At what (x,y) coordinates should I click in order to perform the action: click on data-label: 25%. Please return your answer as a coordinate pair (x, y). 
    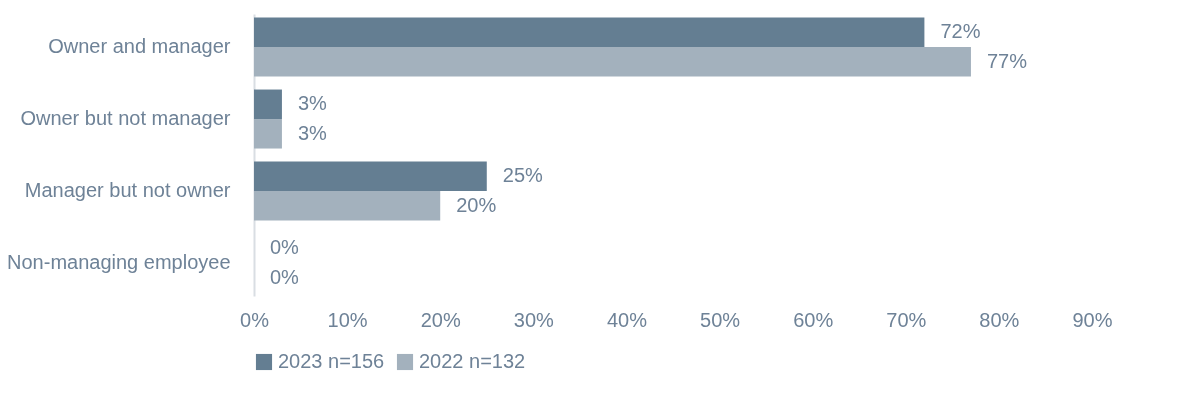
    Looking at the image, I should click on (523, 175).